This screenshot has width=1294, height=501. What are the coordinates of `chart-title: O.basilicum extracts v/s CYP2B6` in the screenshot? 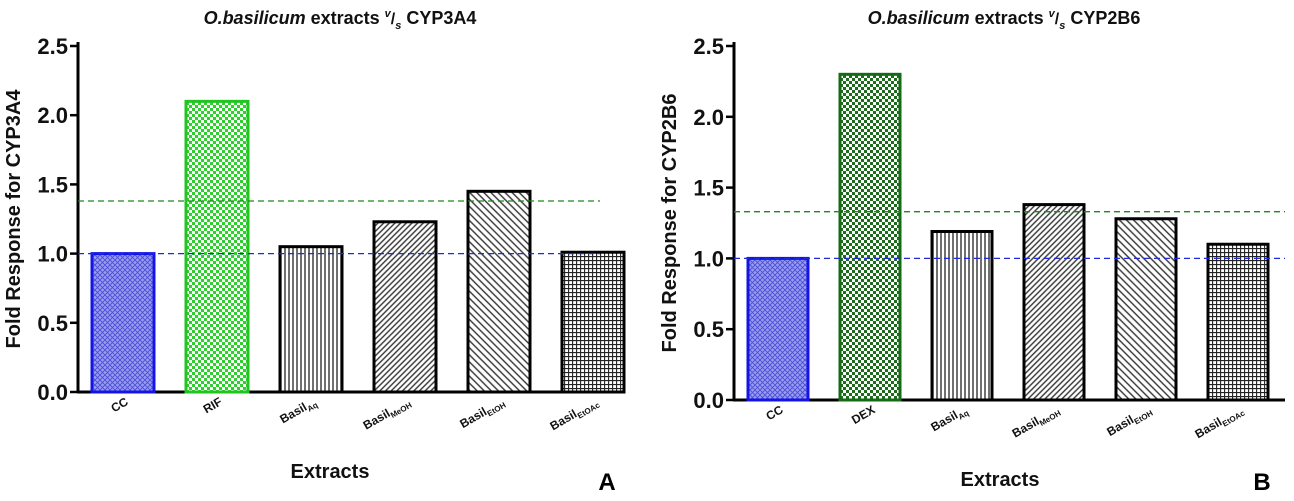 It's located at (1004, 20).